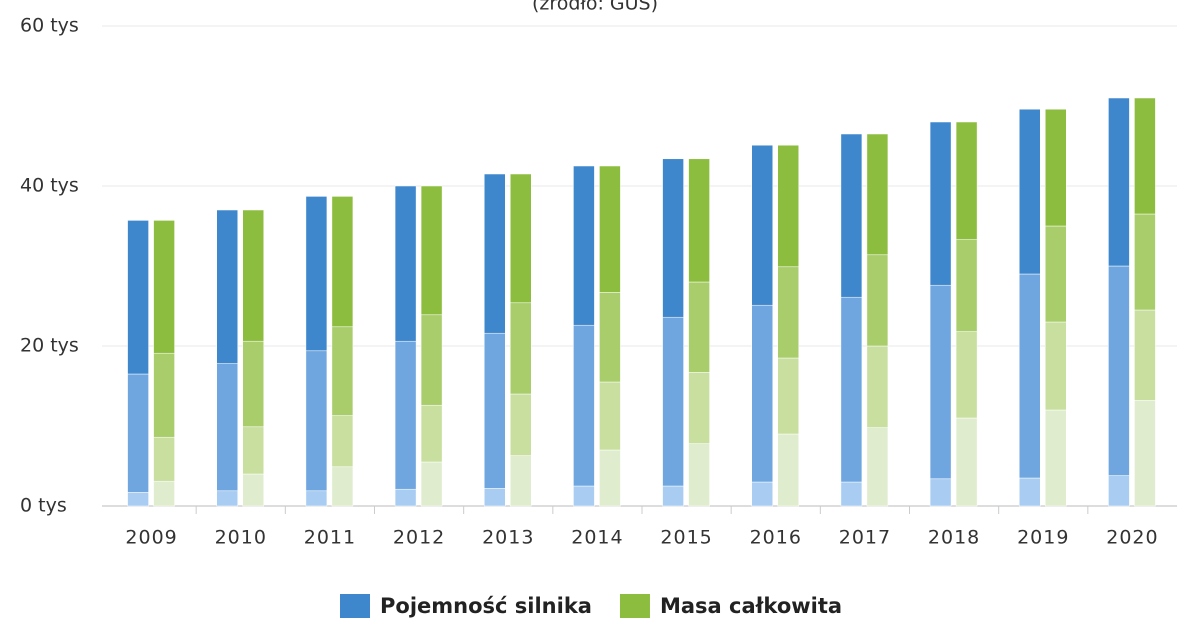 The image size is (1177, 621). What do you see at coordinates (865, 538) in the screenshot?
I see `x-tick-label: 2017` at bounding box center [865, 538].